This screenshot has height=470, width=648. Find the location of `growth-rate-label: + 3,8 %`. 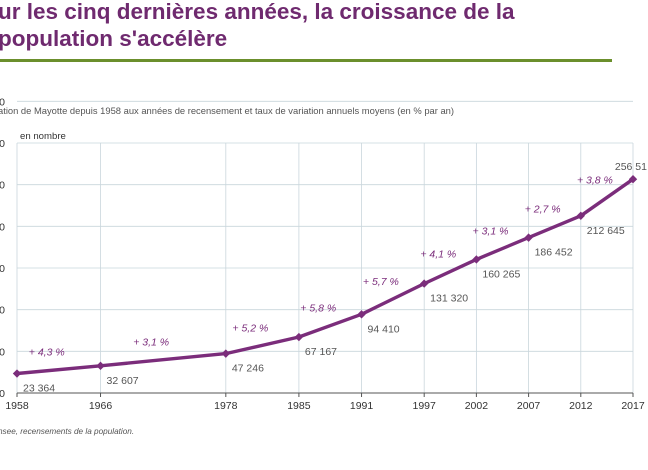

growth-rate-label: + 3,8 % is located at coordinates (595, 181).